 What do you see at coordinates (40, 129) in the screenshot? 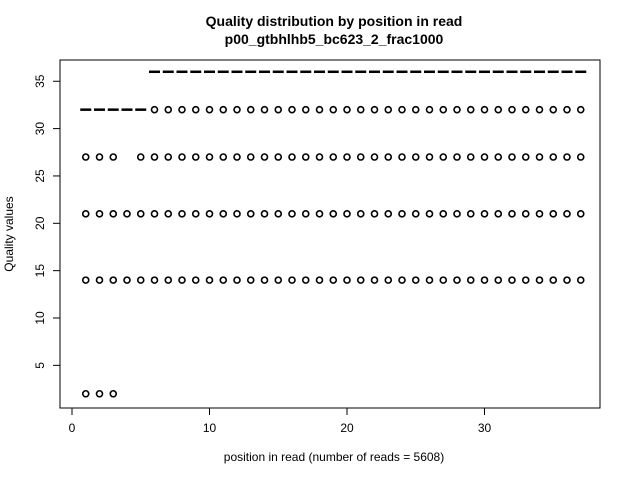
I see `y-tick-label: 30` at bounding box center [40, 129].